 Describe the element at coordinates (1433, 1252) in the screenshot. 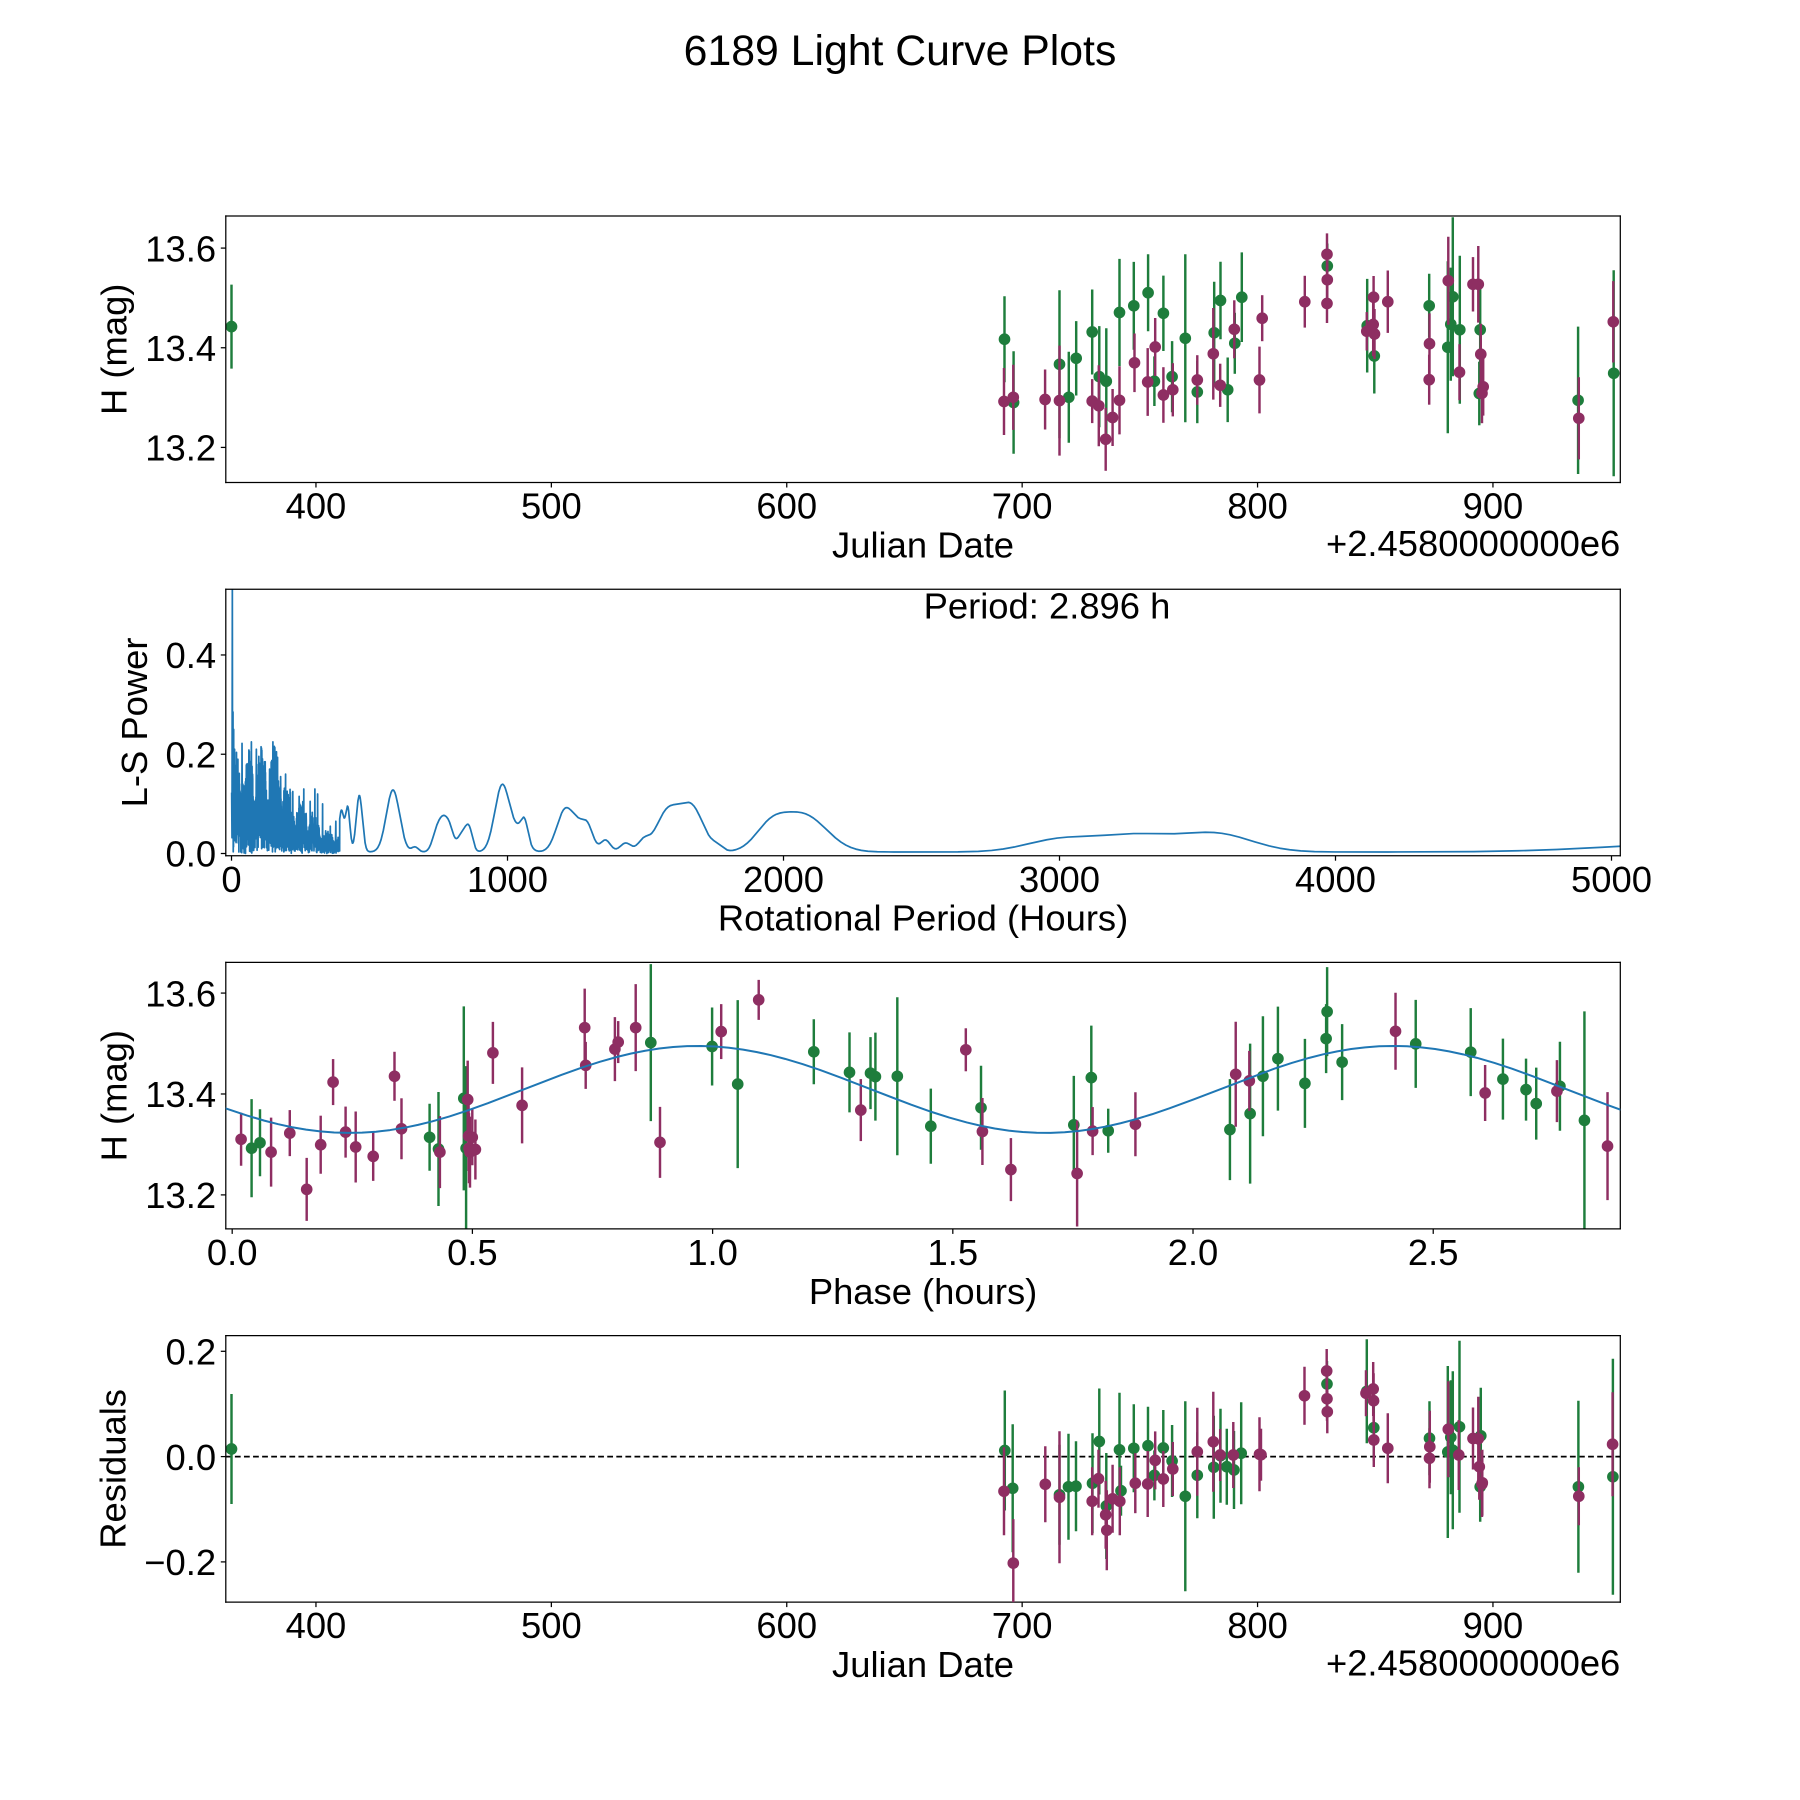

I see `svg-text: 2.5` at that location.